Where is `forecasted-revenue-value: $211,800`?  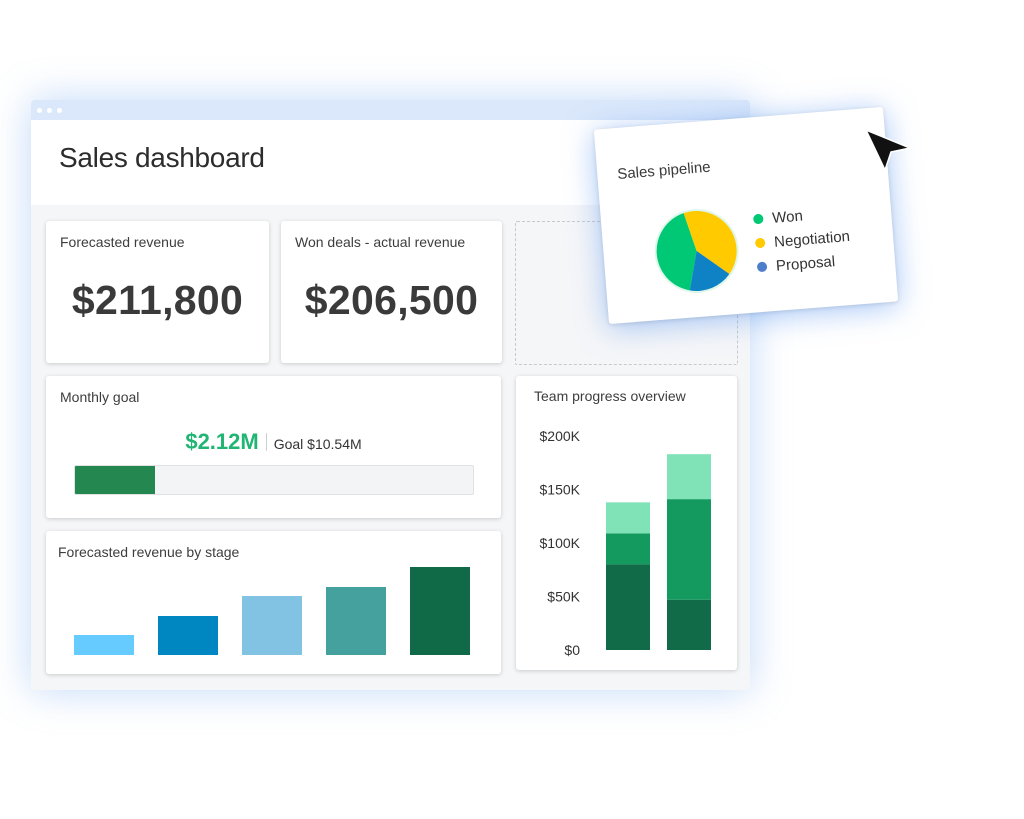 forecasted-revenue-value: $211,800 is located at coordinates (157, 300).